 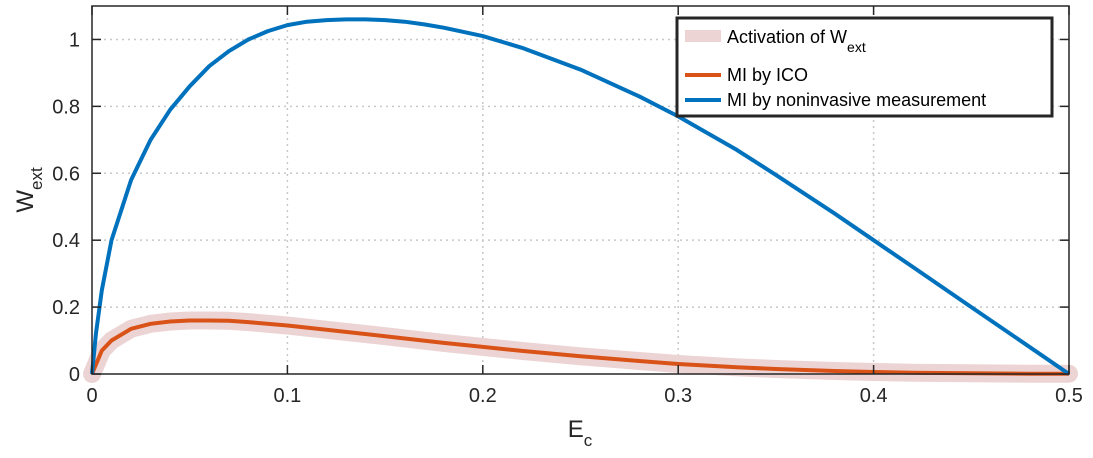 What do you see at coordinates (91, 396) in the screenshot?
I see `x-tick-label: 0` at bounding box center [91, 396].